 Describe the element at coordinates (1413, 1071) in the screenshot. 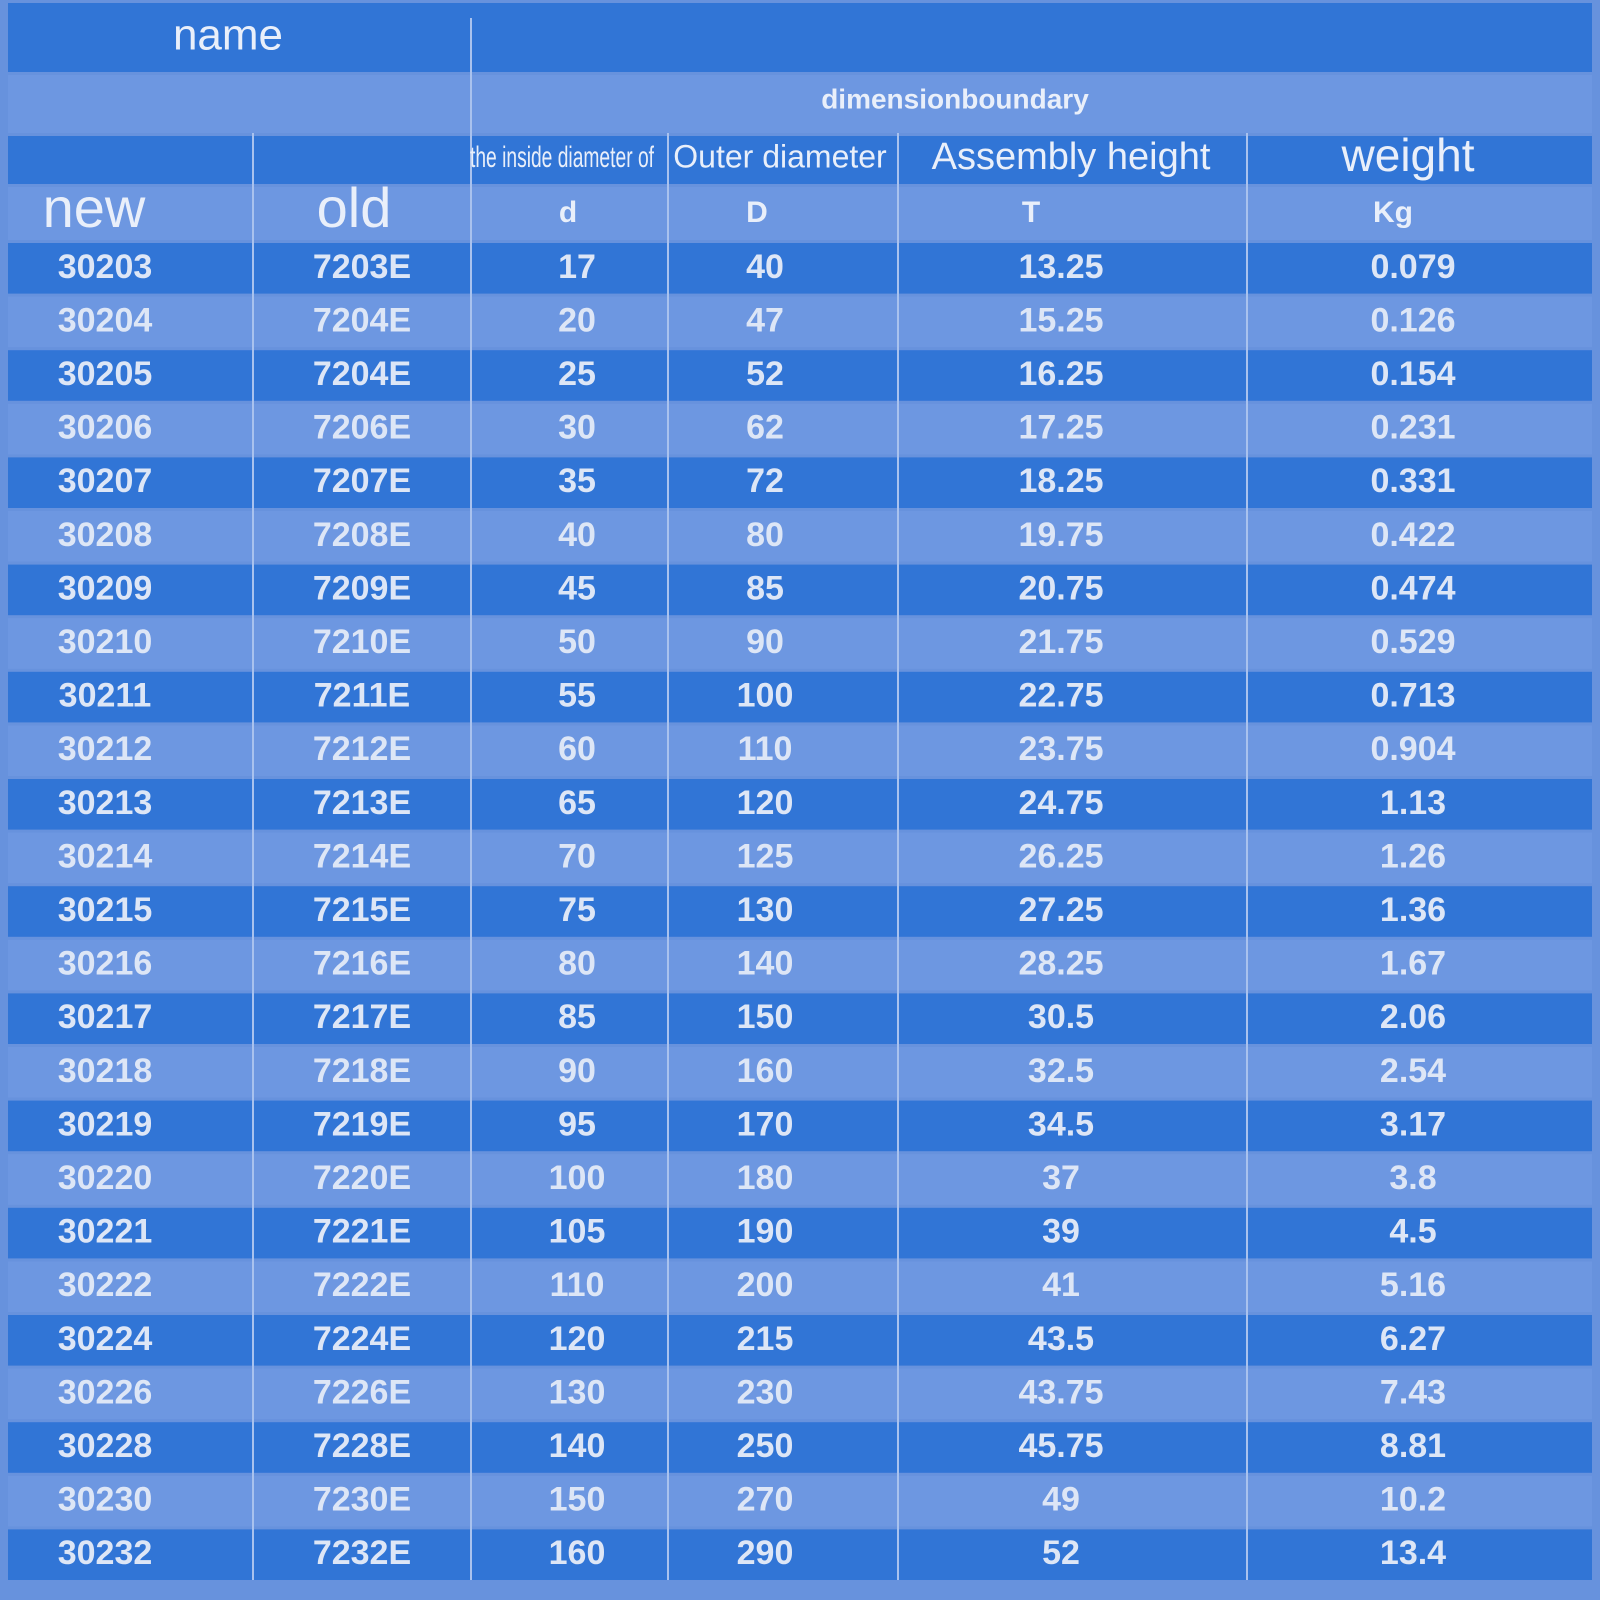

I see `cell: 2.54` at that location.